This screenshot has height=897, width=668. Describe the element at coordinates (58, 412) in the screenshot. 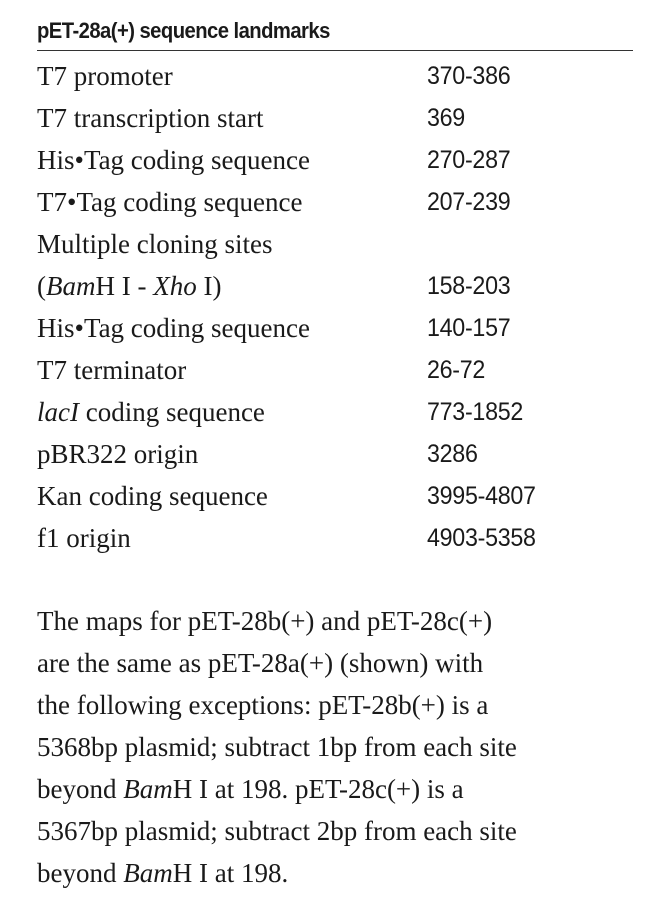

I see `label-part-italic: lacI` at that location.